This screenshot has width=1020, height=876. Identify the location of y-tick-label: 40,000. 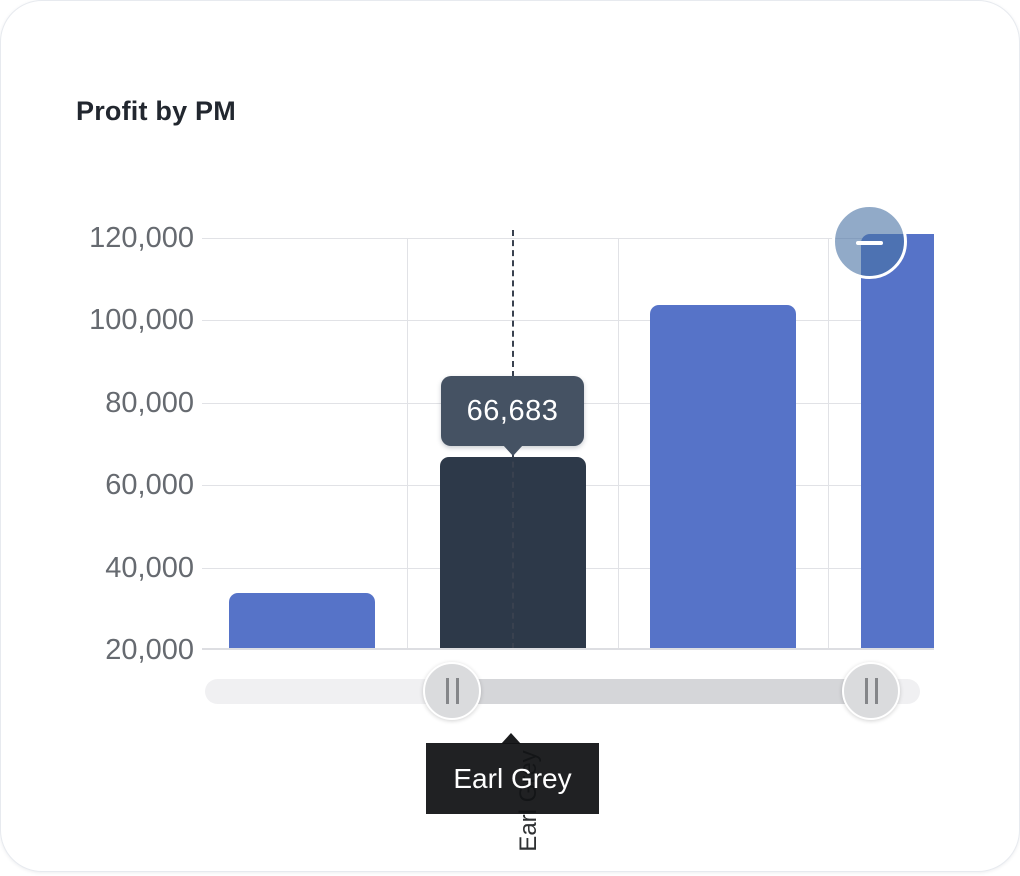
(149, 568).